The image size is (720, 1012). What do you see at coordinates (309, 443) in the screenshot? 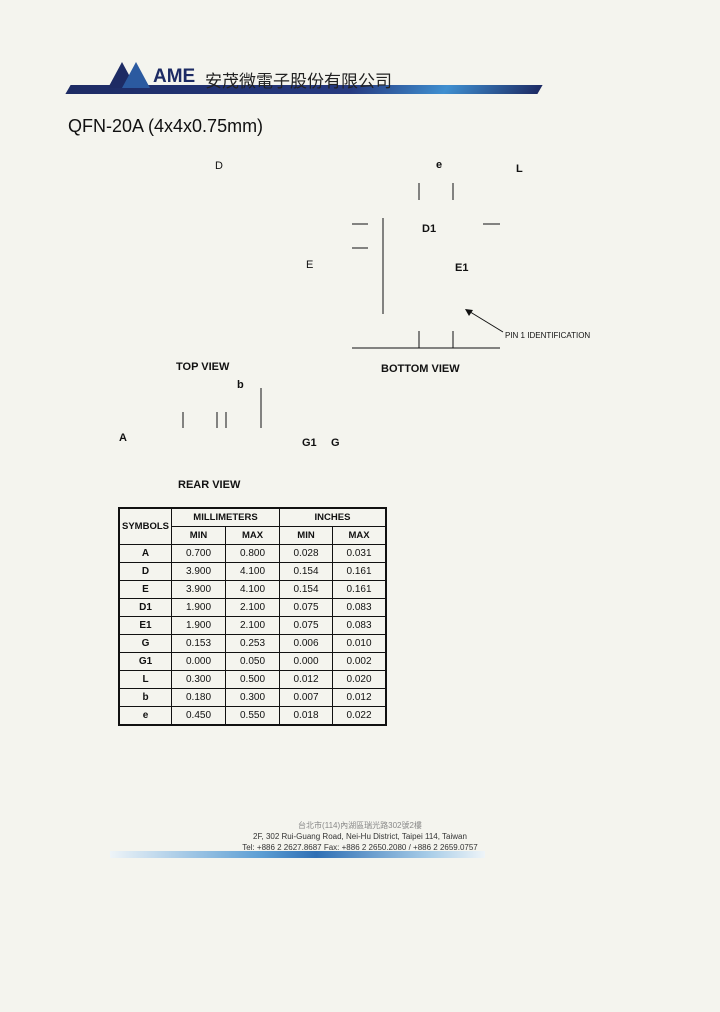
I see `dim-label-G1: G1` at bounding box center [309, 443].